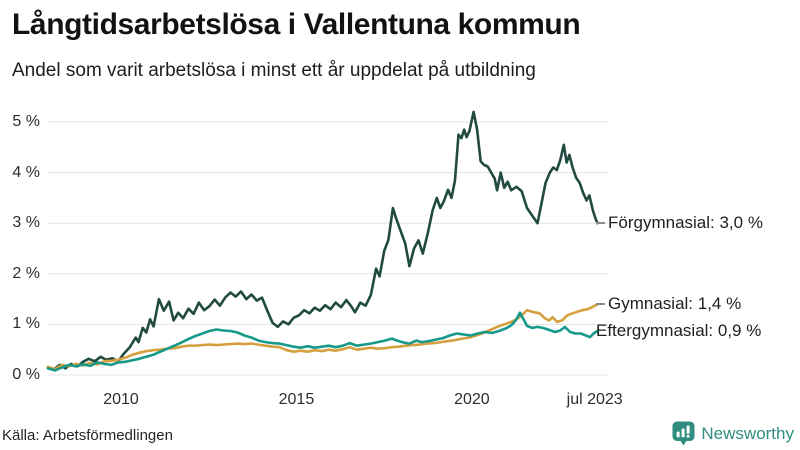  What do you see at coordinates (87, 435) in the screenshot?
I see `source-caption: Källa: Arbetsförmedlingen` at bounding box center [87, 435].